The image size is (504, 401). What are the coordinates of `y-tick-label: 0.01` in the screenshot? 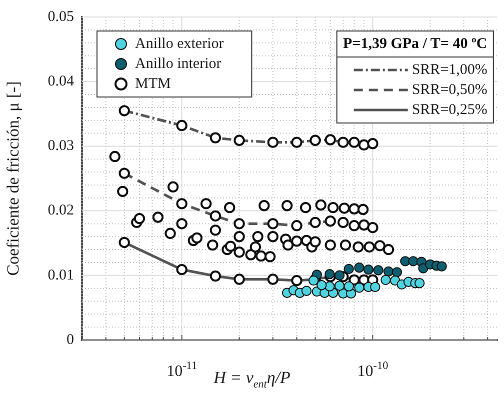 It's located at (61, 275).